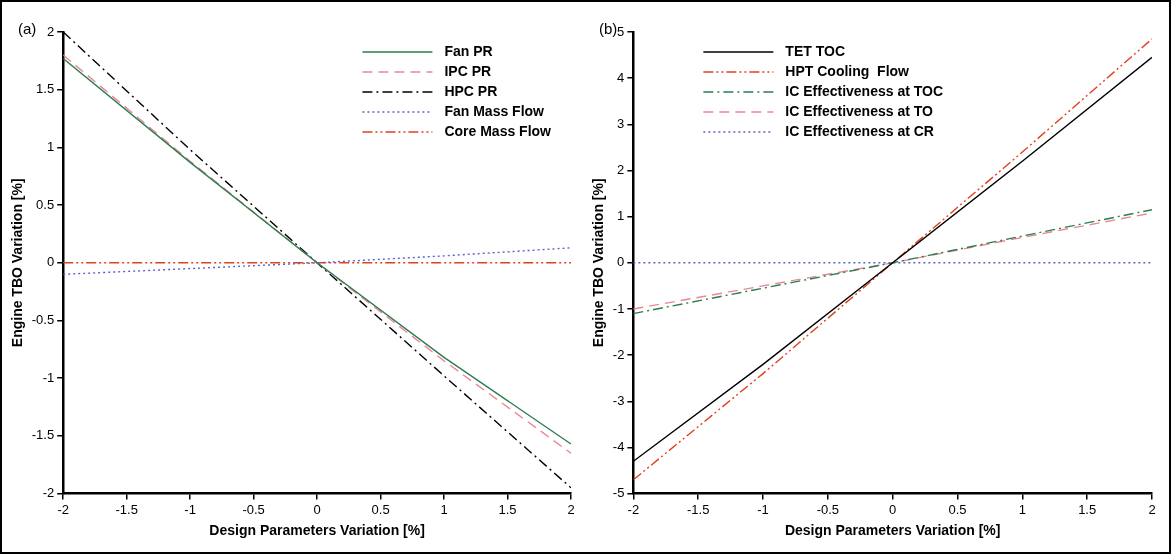 This screenshot has width=1171, height=554. Describe the element at coordinates (45, 204) in the screenshot. I see `y-tick-label: 0.5` at that location.